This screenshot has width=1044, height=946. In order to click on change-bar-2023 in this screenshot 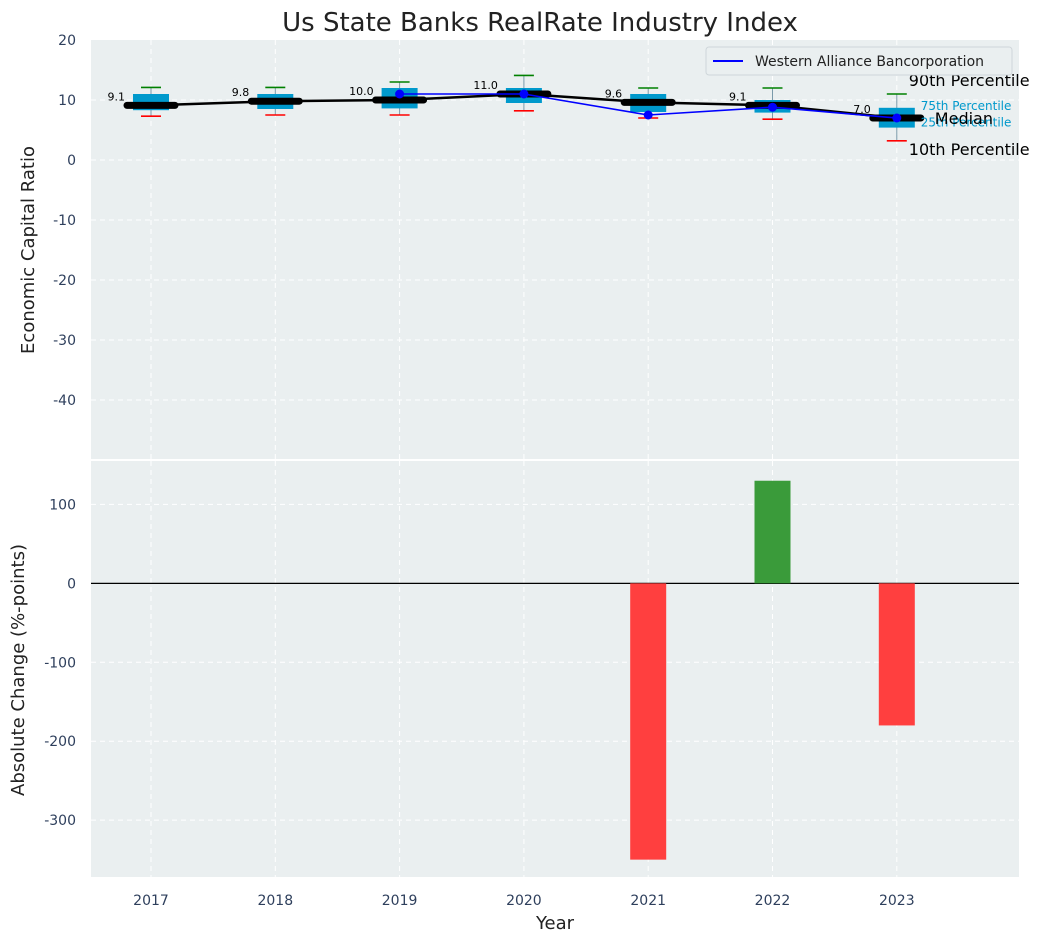, I will do `click(896, 654)`.